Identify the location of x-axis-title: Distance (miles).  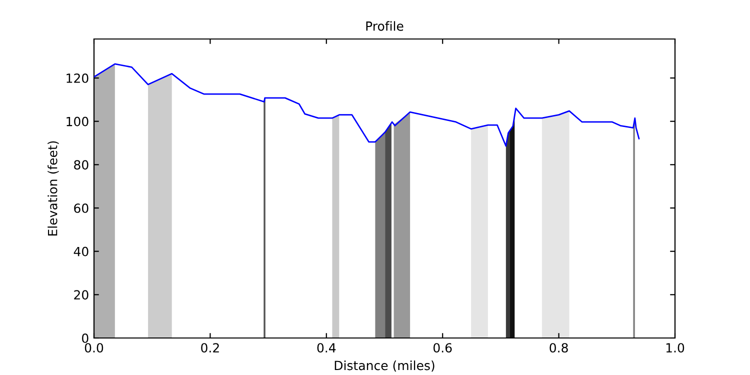
(384, 366).